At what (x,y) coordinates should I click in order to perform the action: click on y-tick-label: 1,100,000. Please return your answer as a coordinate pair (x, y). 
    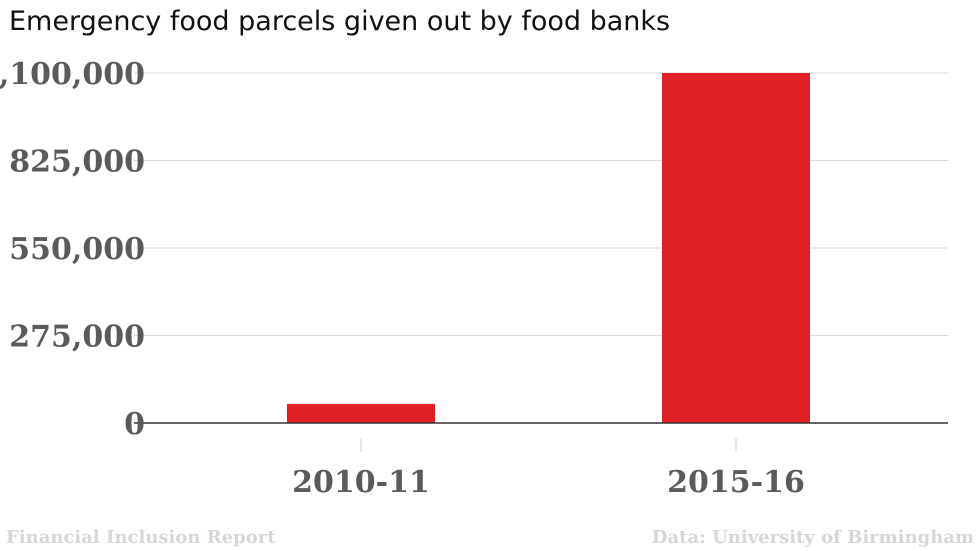
    Looking at the image, I should click on (72, 74).